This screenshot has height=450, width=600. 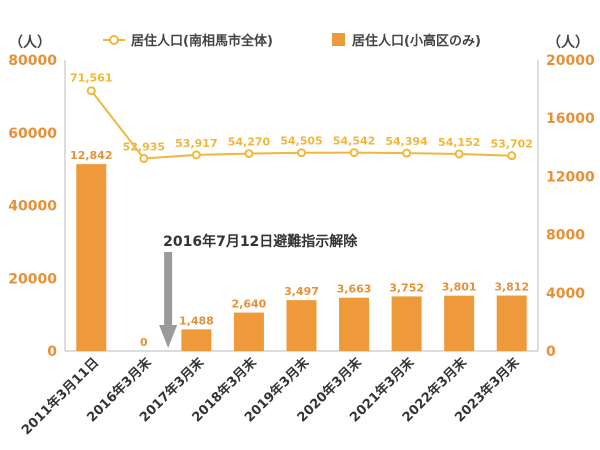 I want to click on left-axis-tick-label: 40000, so click(x=32, y=207).